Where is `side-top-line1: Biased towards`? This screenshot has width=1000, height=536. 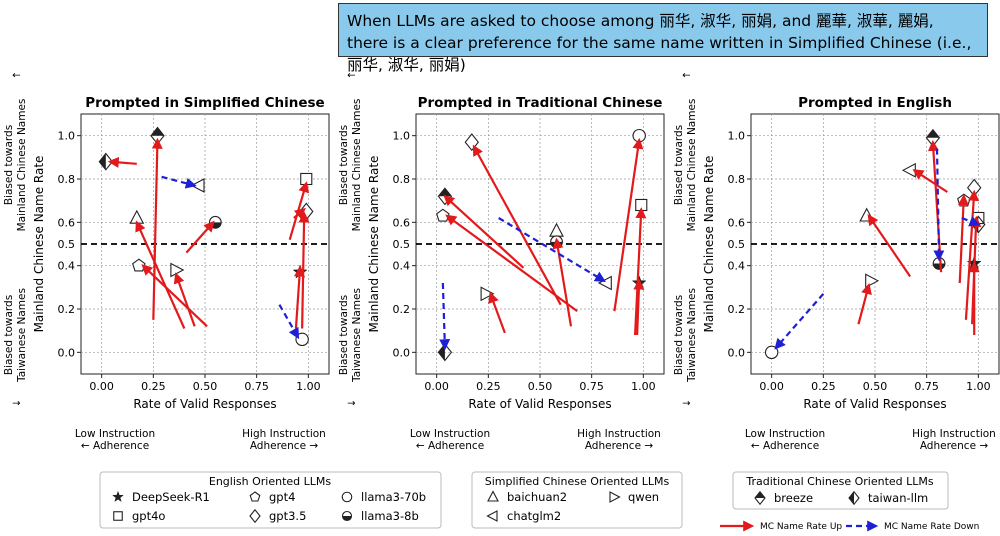 side-top-line1: Biased towards is located at coordinates (9, 165).